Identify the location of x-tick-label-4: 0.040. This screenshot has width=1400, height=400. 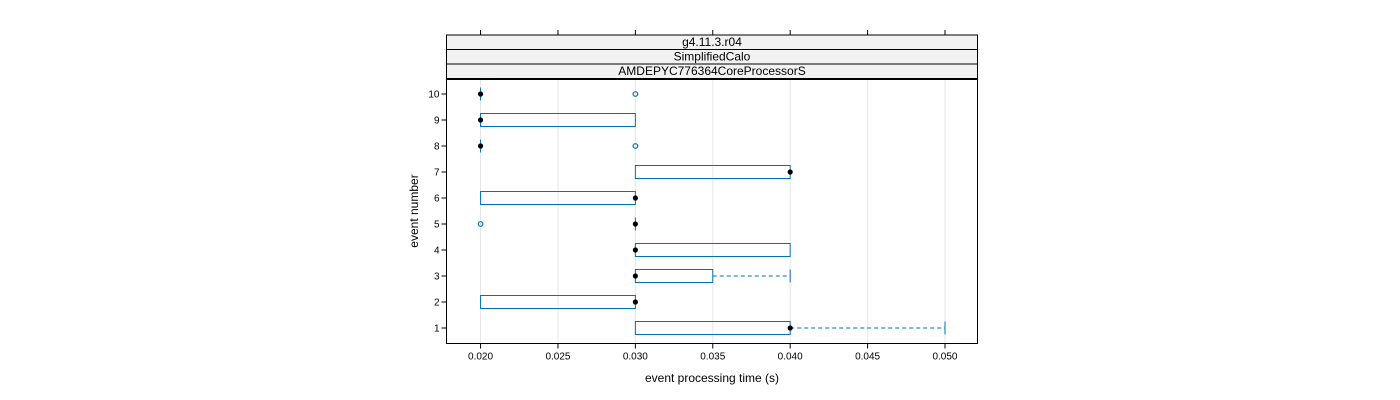
(790, 357).